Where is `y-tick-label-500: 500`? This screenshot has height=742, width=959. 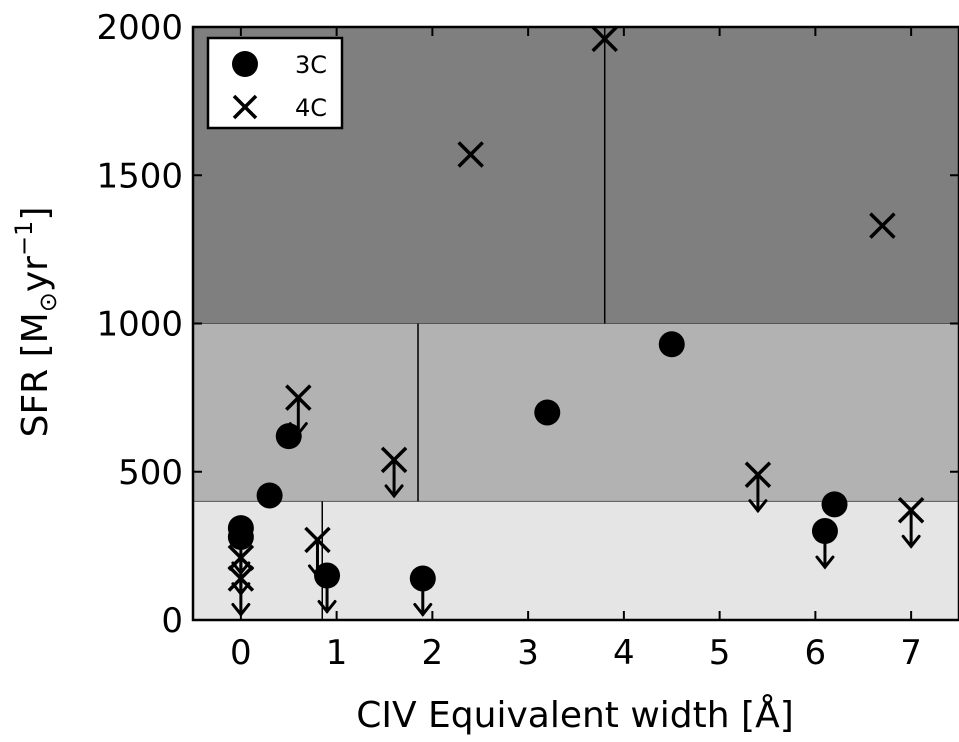 y-tick-label-500: 500 is located at coordinates (150, 473).